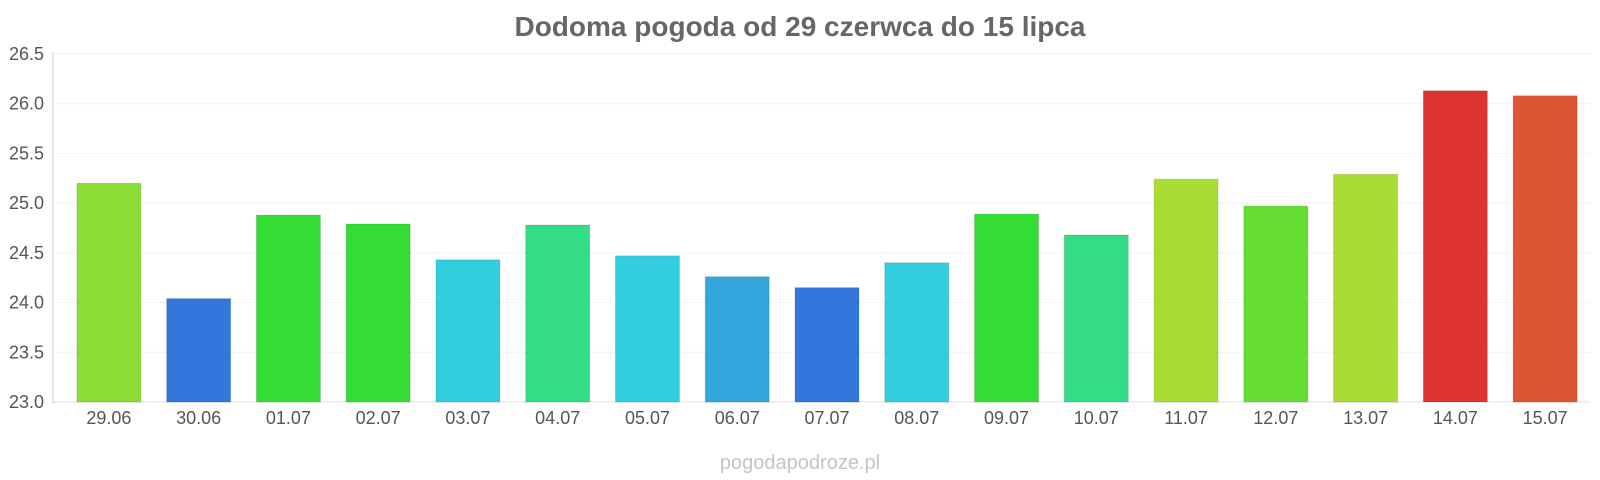  I want to click on x-tick-label: 12.07, so click(1275, 418).